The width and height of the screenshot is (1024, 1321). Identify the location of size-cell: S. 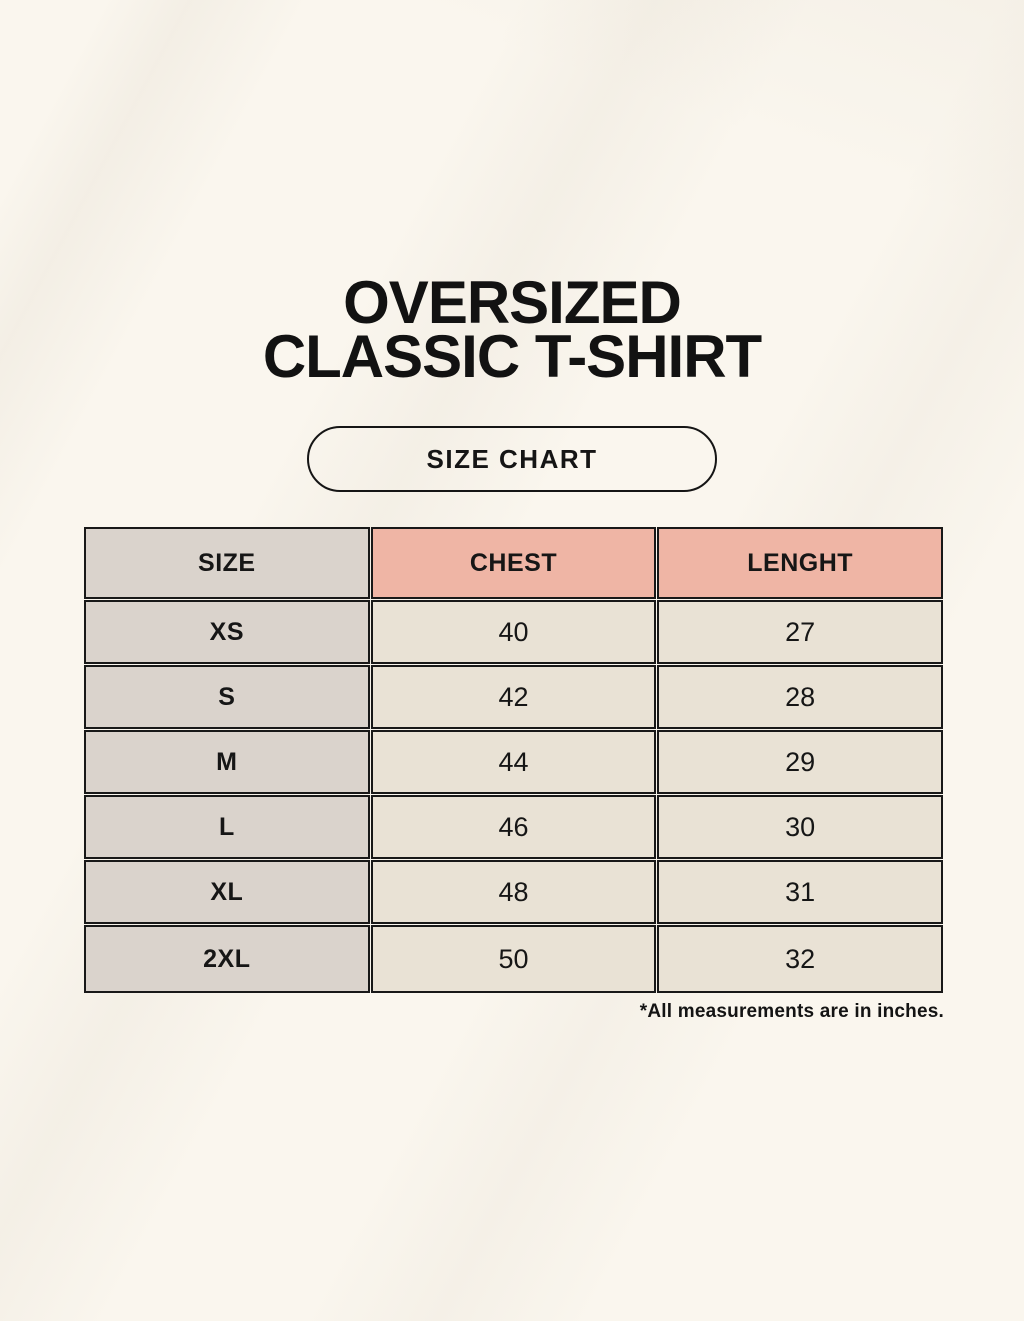
(227, 697).